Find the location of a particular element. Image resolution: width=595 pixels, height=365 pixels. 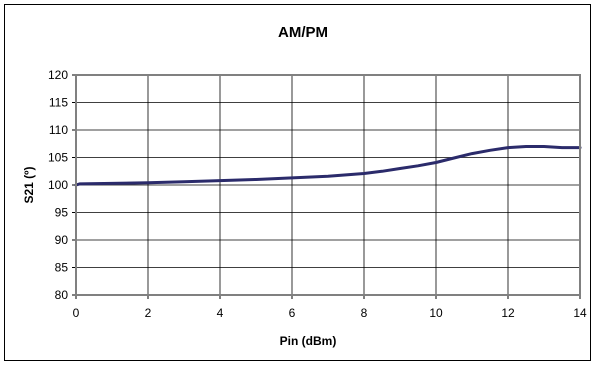

y-tick-label: 100 is located at coordinates (58, 185).